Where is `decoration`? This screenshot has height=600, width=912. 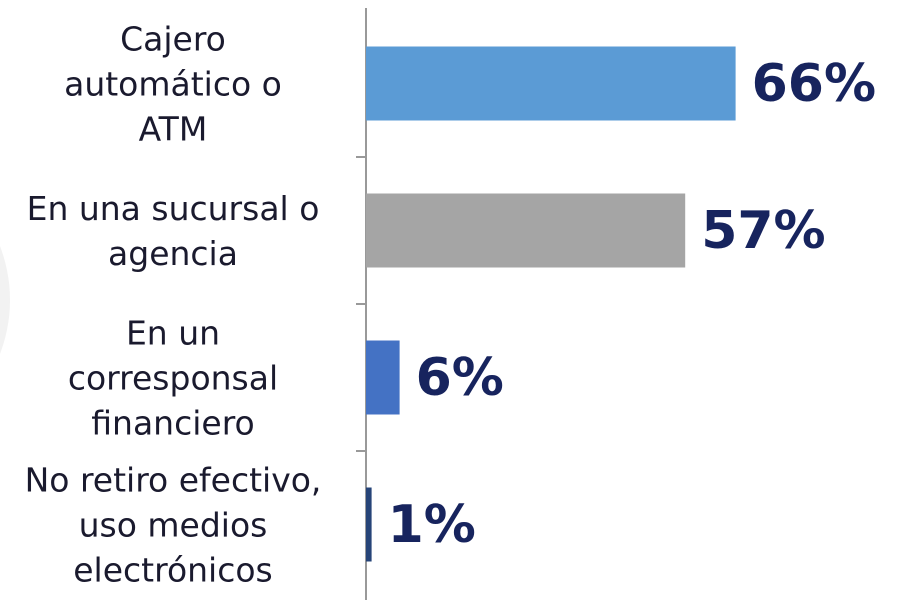
decoration is located at coordinates (5, 300).